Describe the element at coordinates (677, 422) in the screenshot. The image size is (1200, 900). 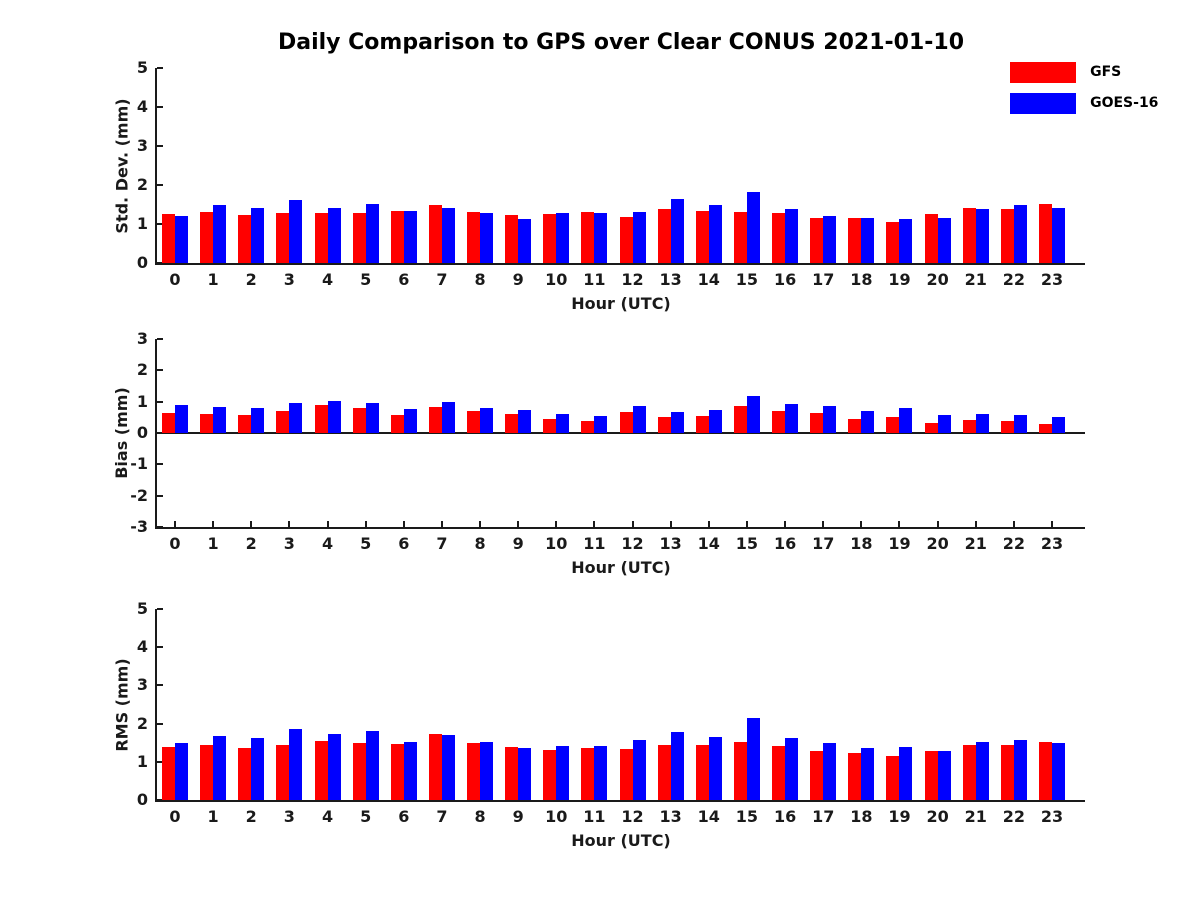
I see `bar-goes16-h13` at that location.